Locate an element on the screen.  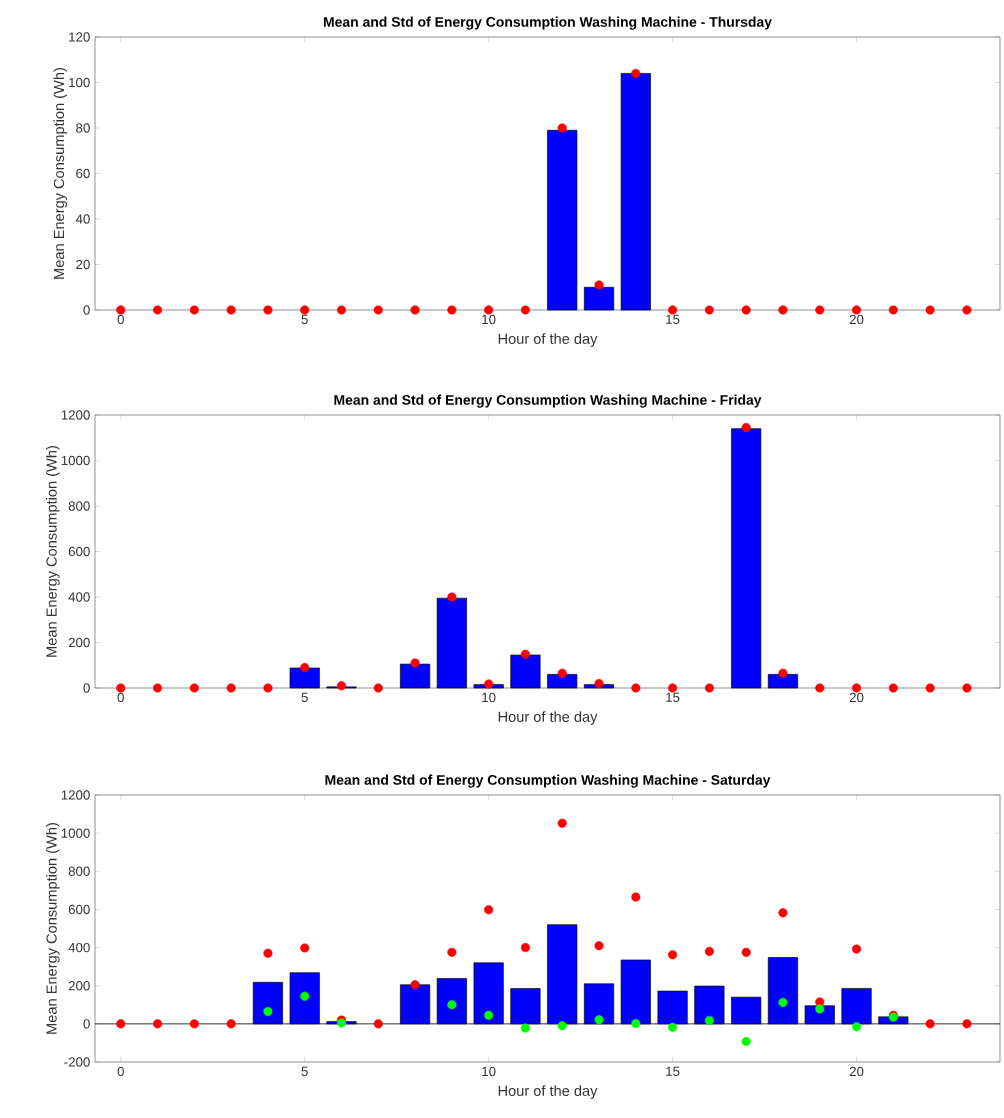
y-tick-label: 20 is located at coordinates (83, 264).